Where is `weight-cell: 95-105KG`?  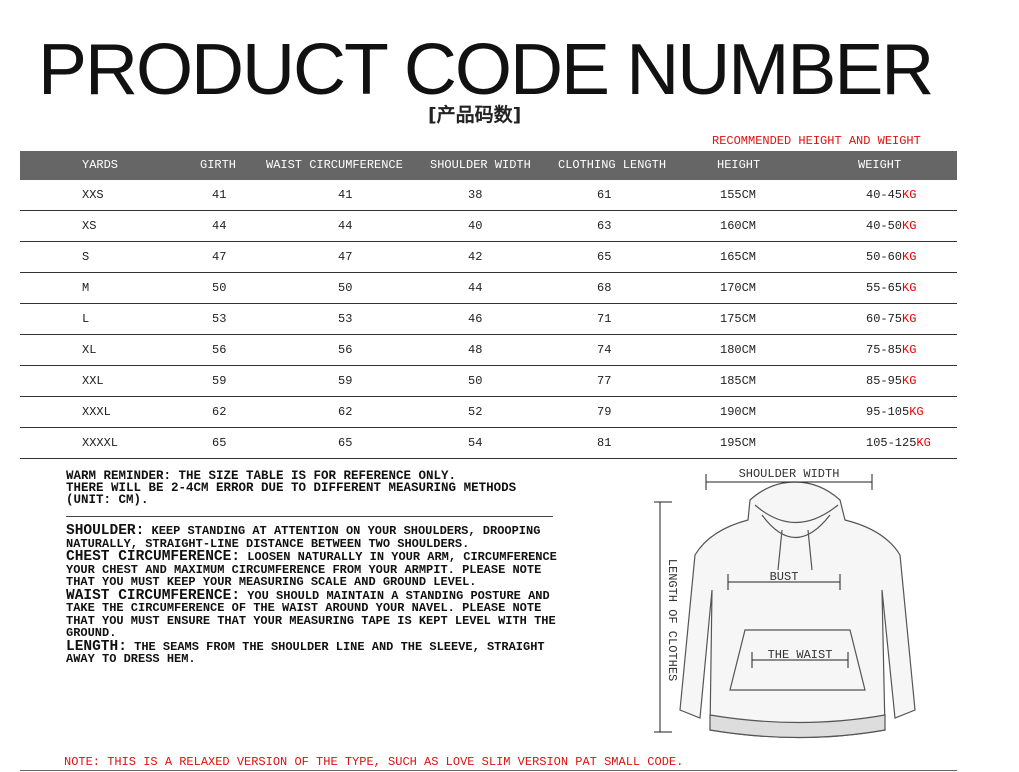
weight-cell: 95-105KG is located at coordinates (895, 412).